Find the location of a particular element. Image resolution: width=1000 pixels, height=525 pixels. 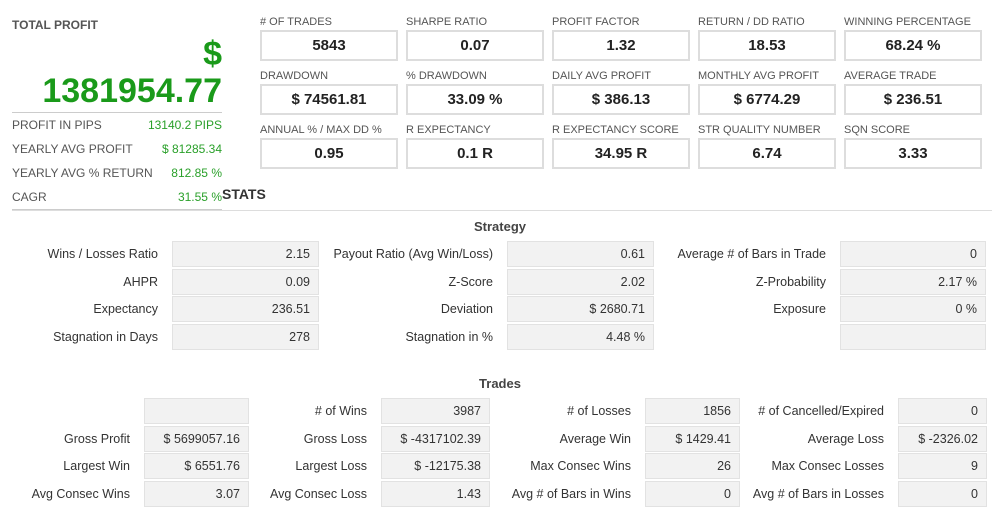

trades-label: Gross Loss is located at coordinates (335, 438).